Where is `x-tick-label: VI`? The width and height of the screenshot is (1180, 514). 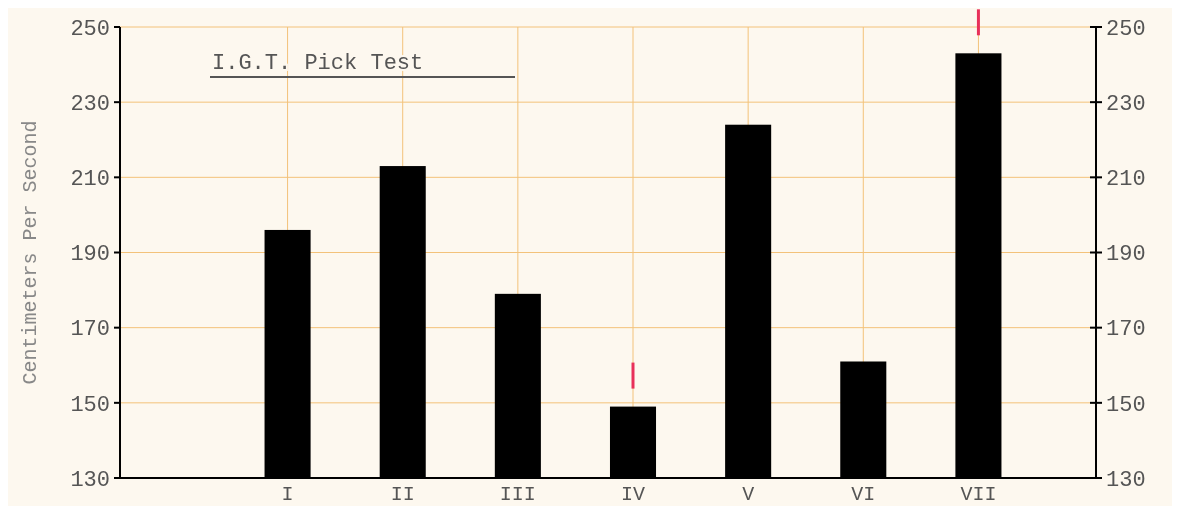 x-tick-label: VI is located at coordinates (863, 494).